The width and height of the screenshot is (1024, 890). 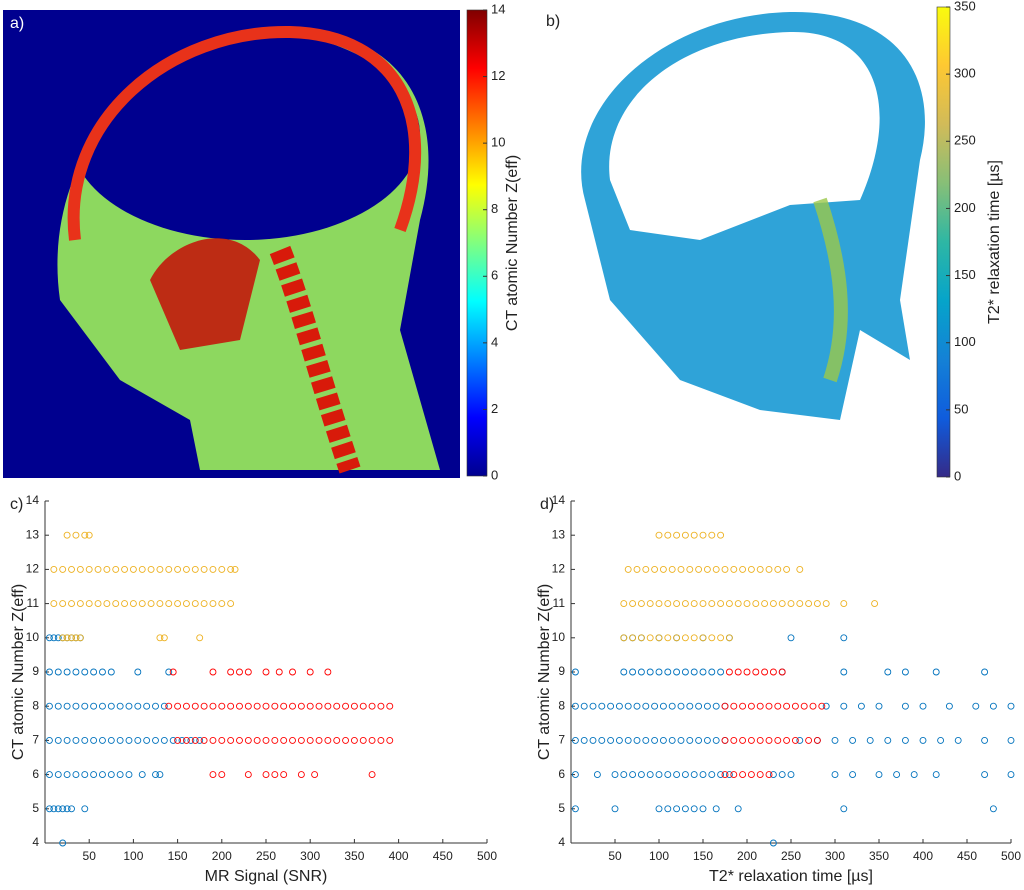 What do you see at coordinates (494, 408) in the screenshot?
I see `colorbar-tick-label: 2` at bounding box center [494, 408].